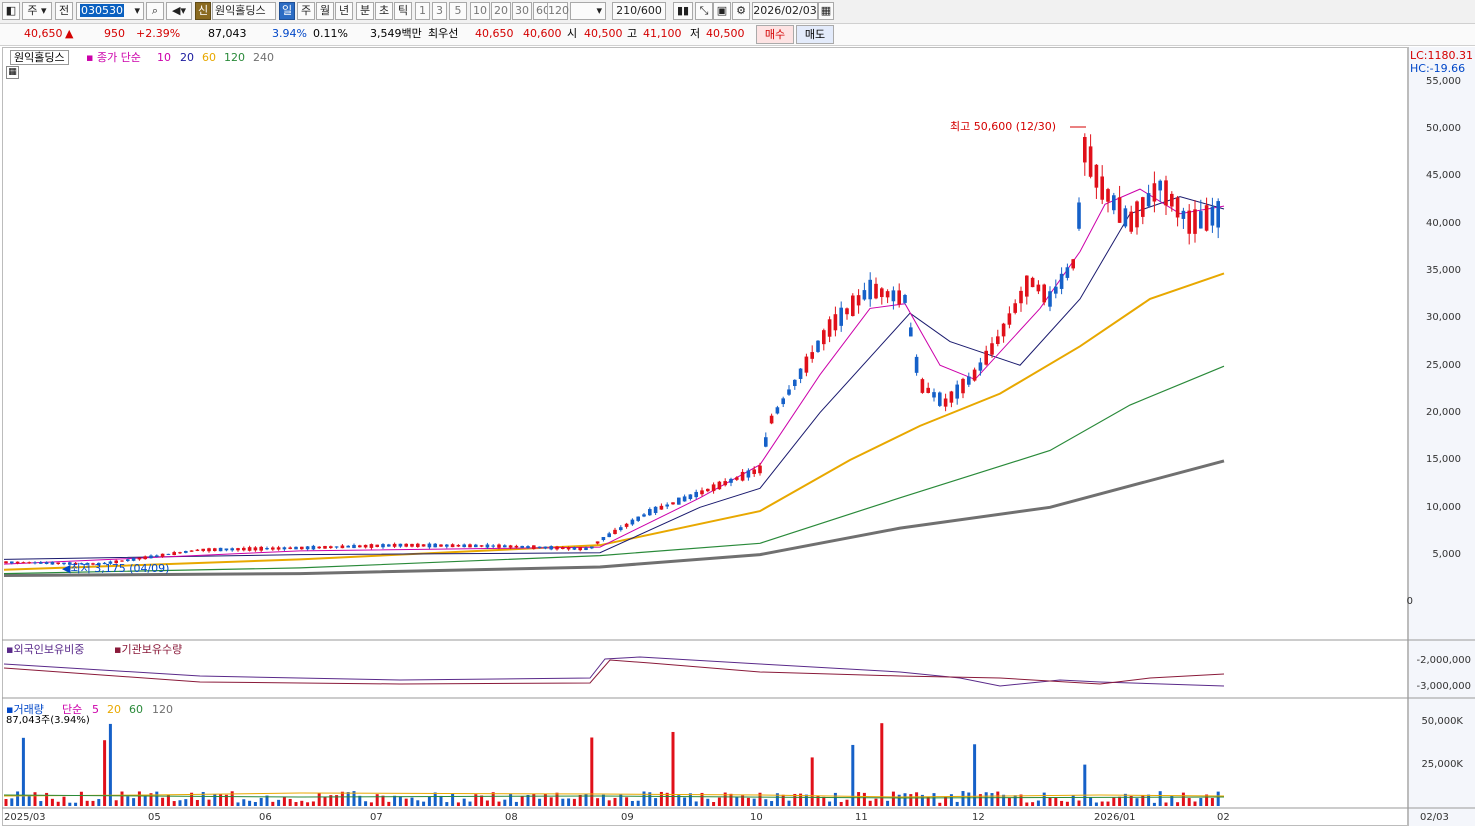 The image size is (1475, 830). I want to click on interval-3: 3, so click(439, 11).